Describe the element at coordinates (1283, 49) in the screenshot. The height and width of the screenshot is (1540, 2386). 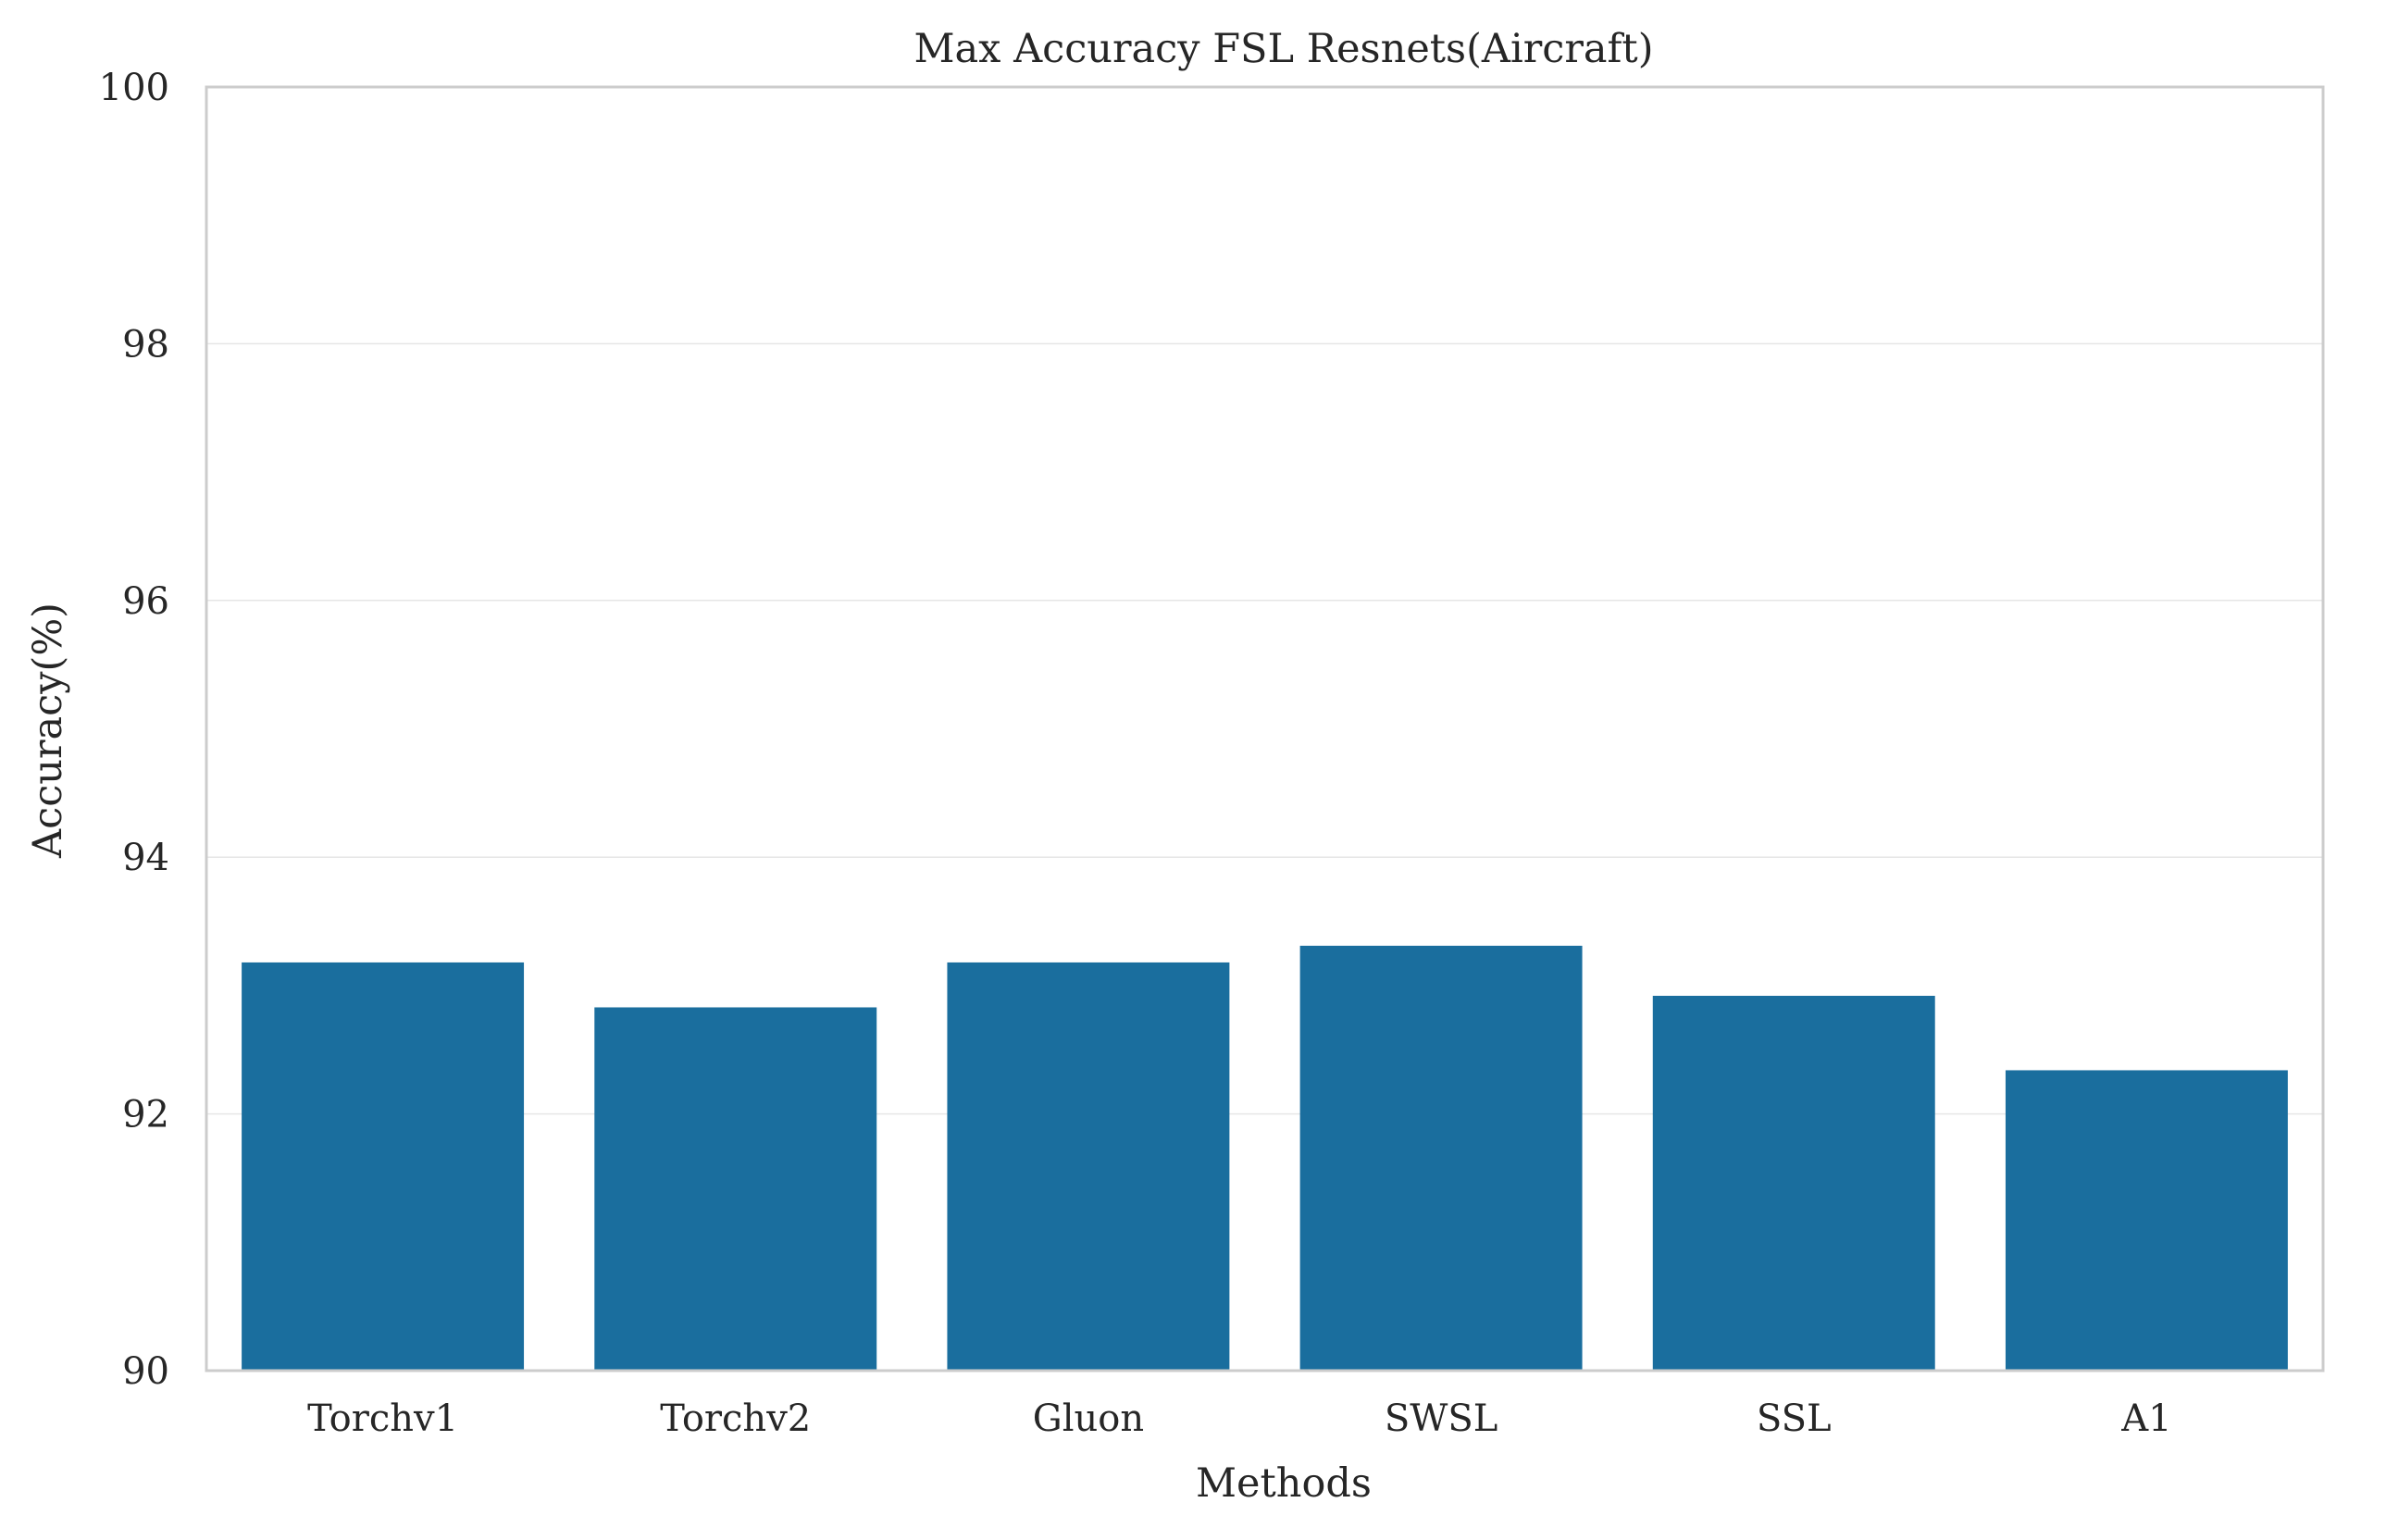
I see `chart-title: Max Accuracy FSL Resnets(Aircraft)` at that location.